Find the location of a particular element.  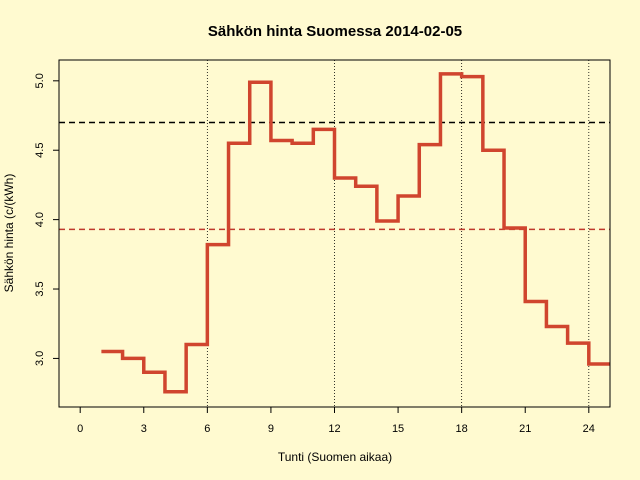

x-tick-label: 12 is located at coordinates (334, 429).